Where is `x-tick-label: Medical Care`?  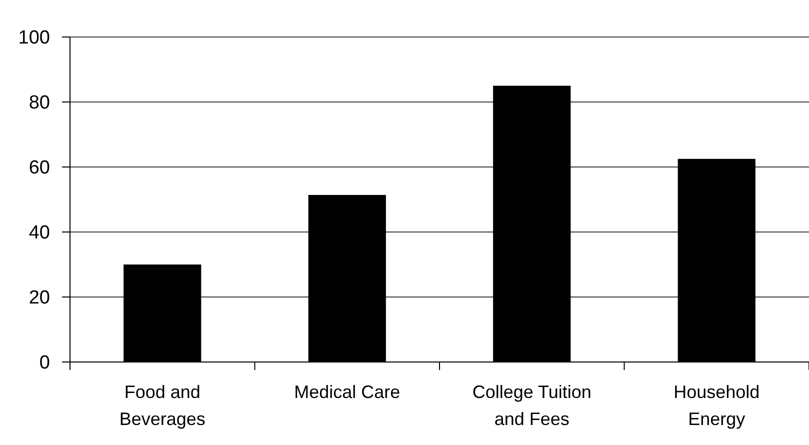 x-tick-label: Medical Care is located at coordinates (347, 392).